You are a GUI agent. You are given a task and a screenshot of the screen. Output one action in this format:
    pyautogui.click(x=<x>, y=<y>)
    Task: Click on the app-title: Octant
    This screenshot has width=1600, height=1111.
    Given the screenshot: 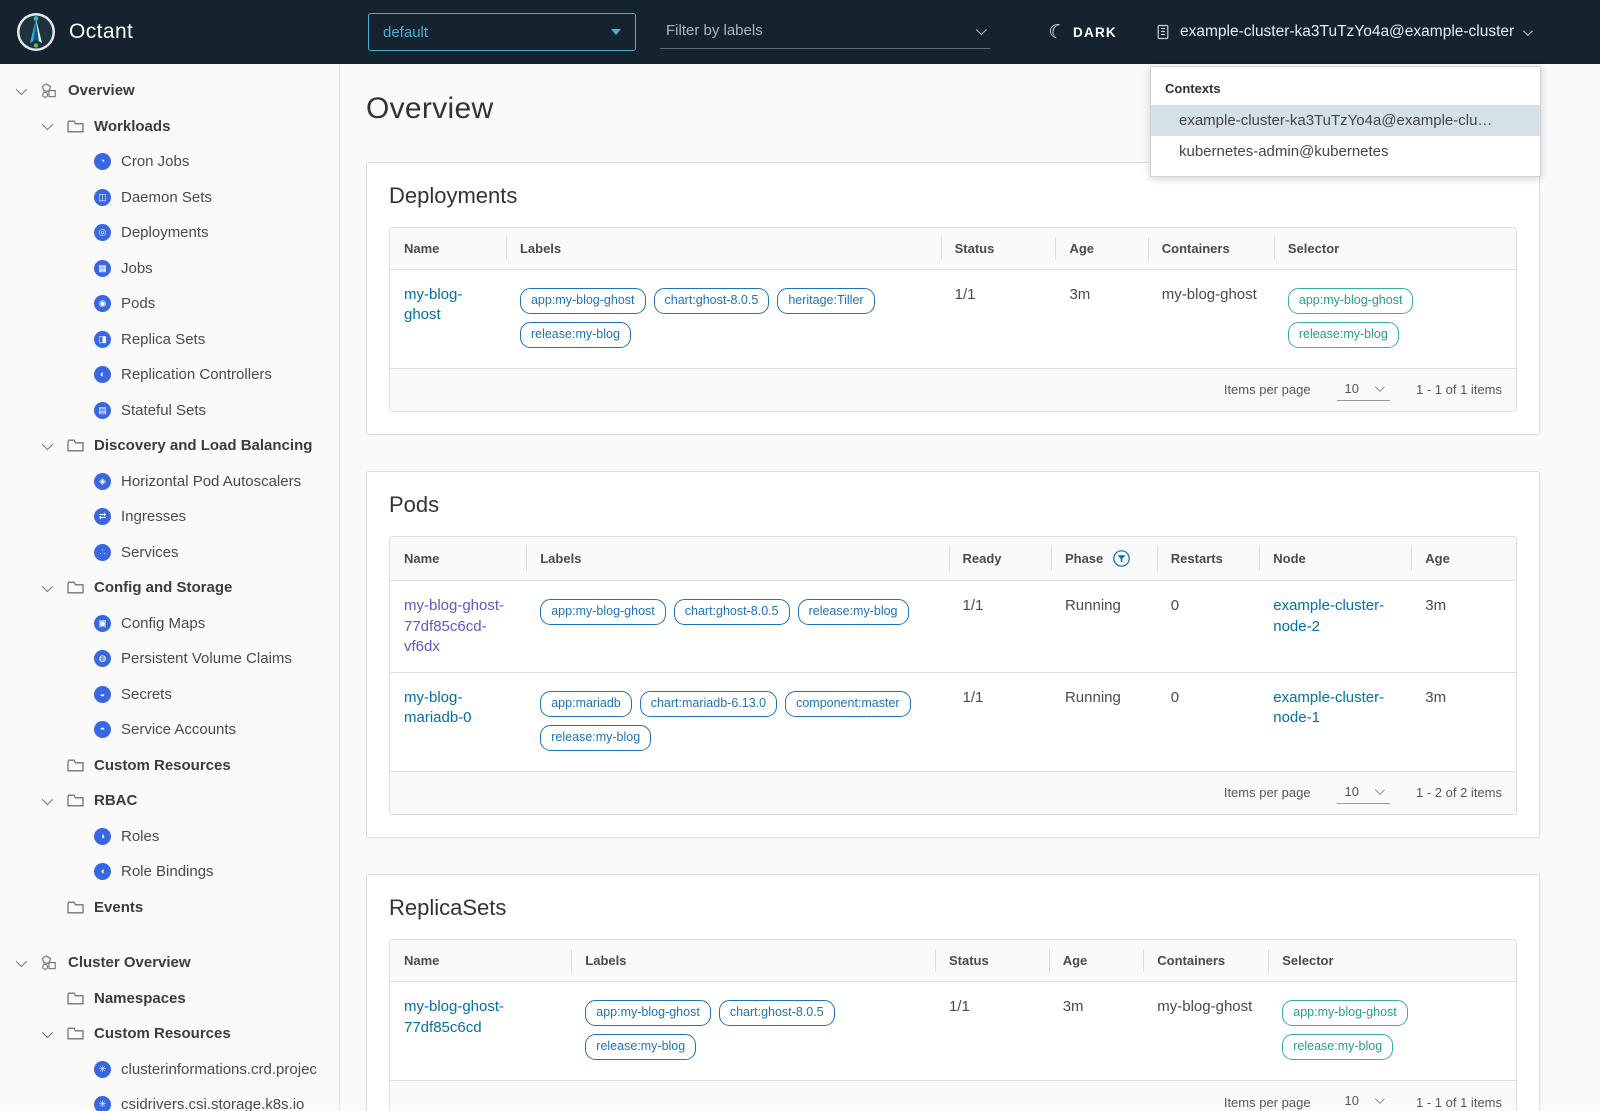 What is the action you would take?
    pyautogui.click(x=101, y=31)
    